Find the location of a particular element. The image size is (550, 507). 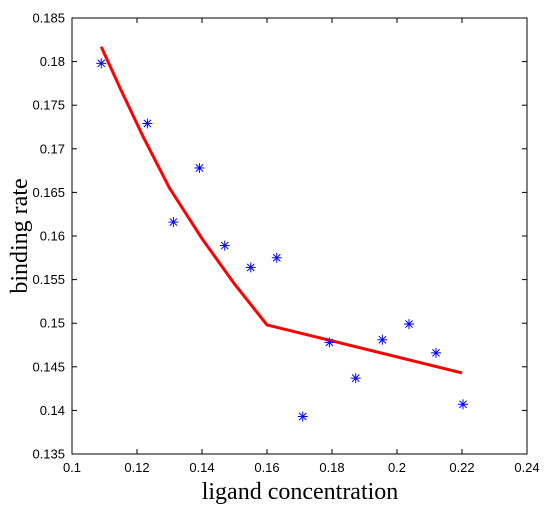

y-tick-label: 0.17 is located at coordinates (52, 148).